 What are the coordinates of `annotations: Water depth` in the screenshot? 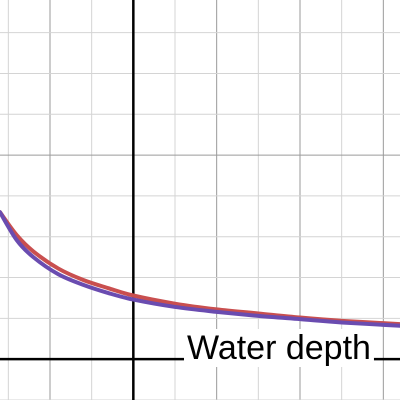 It's located at (279, 348).